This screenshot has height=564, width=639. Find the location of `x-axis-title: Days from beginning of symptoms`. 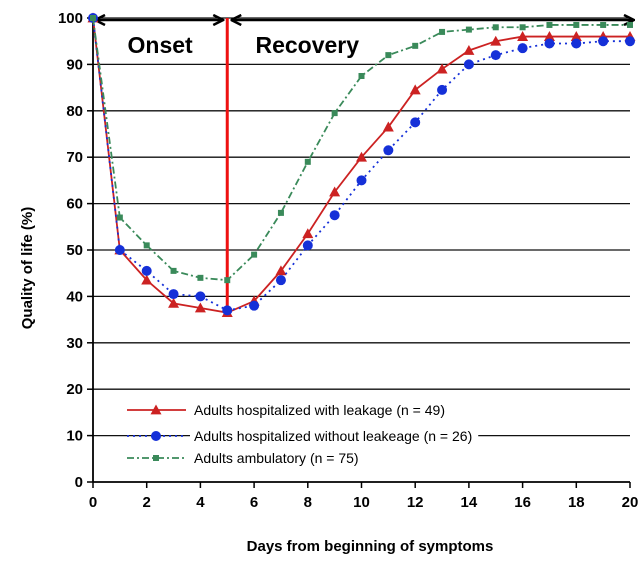

x-axis-title: Days from beginning of symptoms is located at coordinates (370, 546).